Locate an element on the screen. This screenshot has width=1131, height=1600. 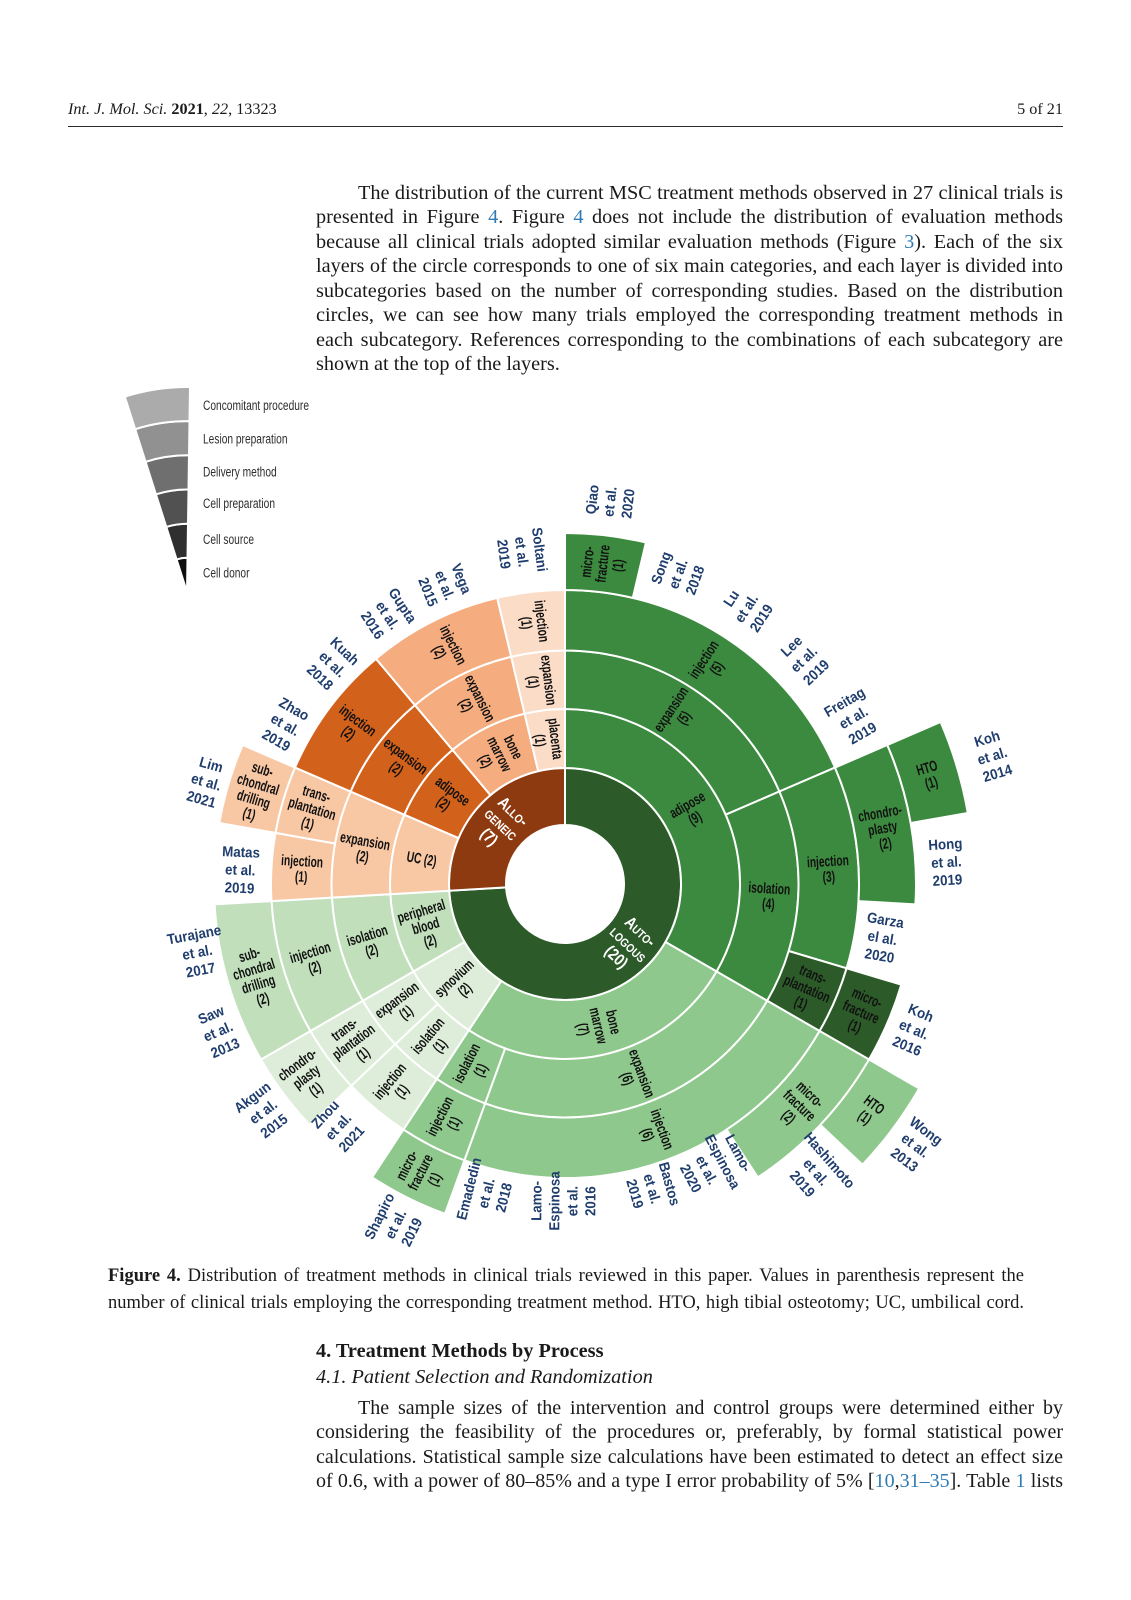
svg-text: (4) is located at coordinates (768, 904).